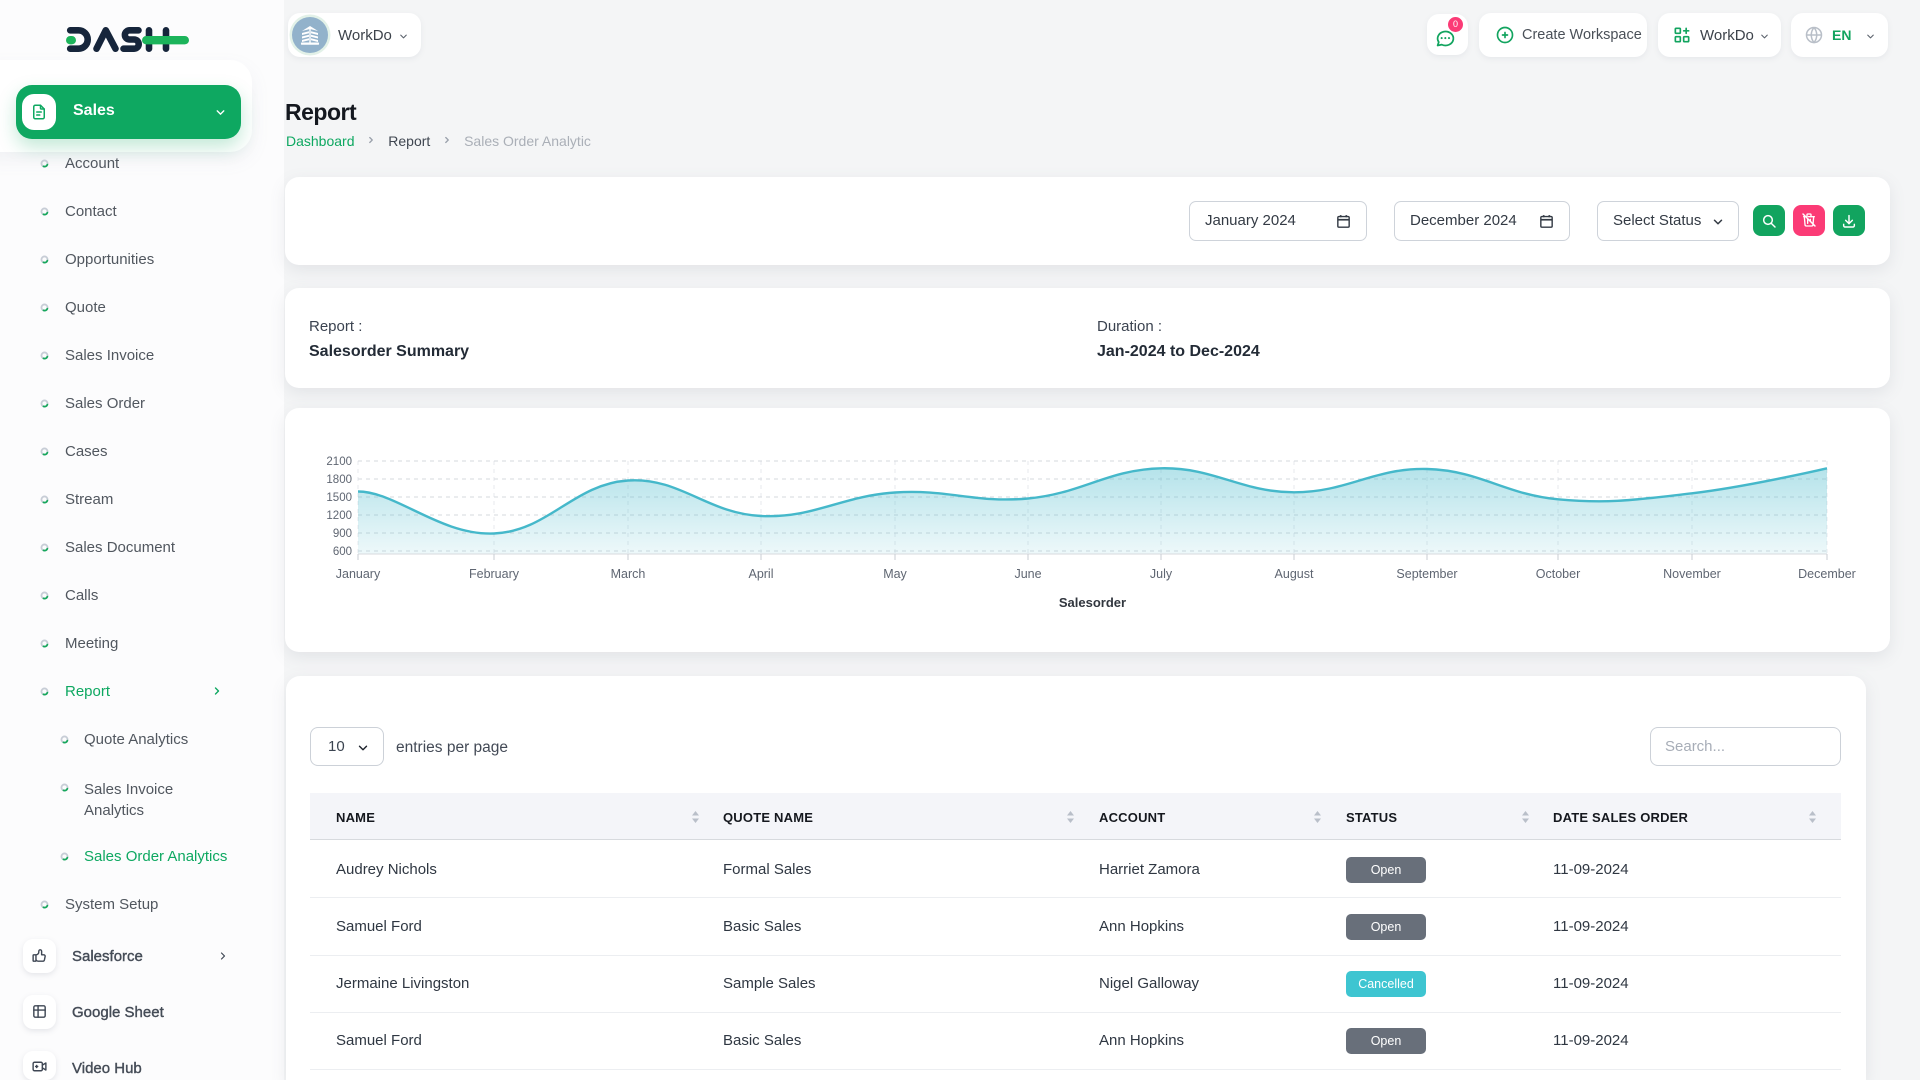  What do you see at coordinates (1161, 574) in the screenshot?
I see `svg-text: July` at bounding box center [1161, 574].